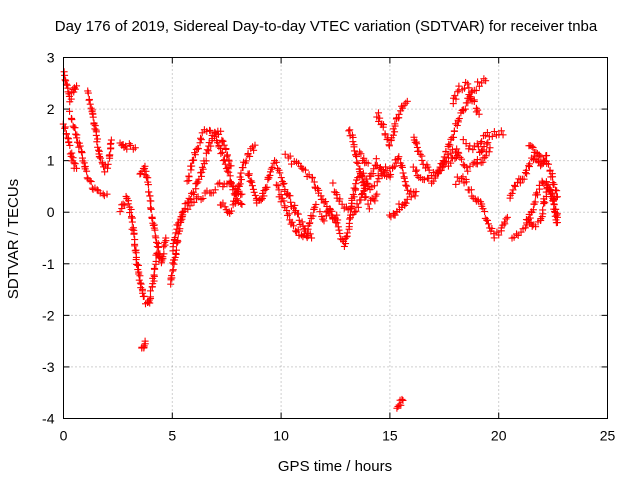 The height and width of the screenshot is (480, 640). What do you see at coordinates (390, 436) in the screenshot?
I see `x-tick-label: 15` at bounding box center [390, 436].